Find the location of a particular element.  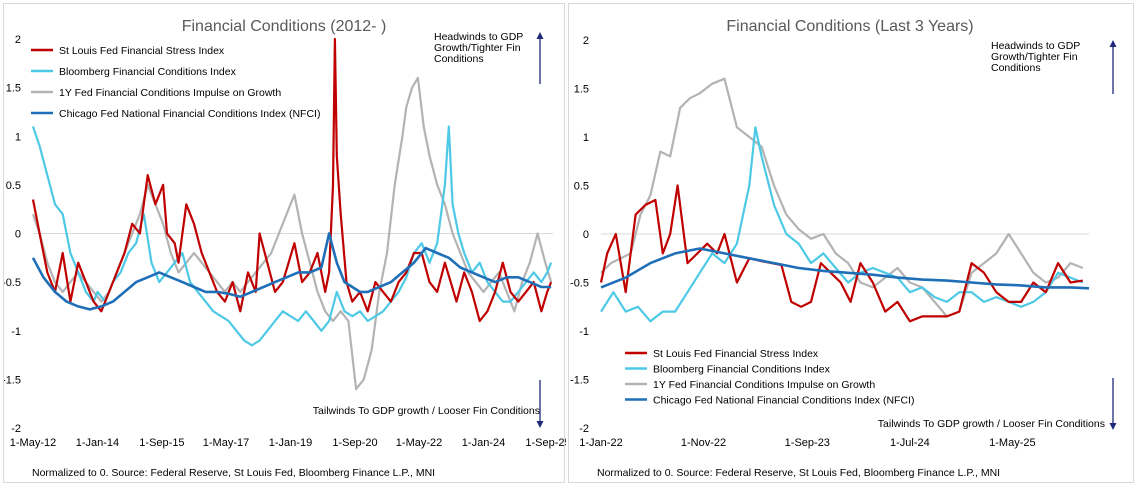

x-tick-label: 1-May-25 is located at coordinates (1012, 443).